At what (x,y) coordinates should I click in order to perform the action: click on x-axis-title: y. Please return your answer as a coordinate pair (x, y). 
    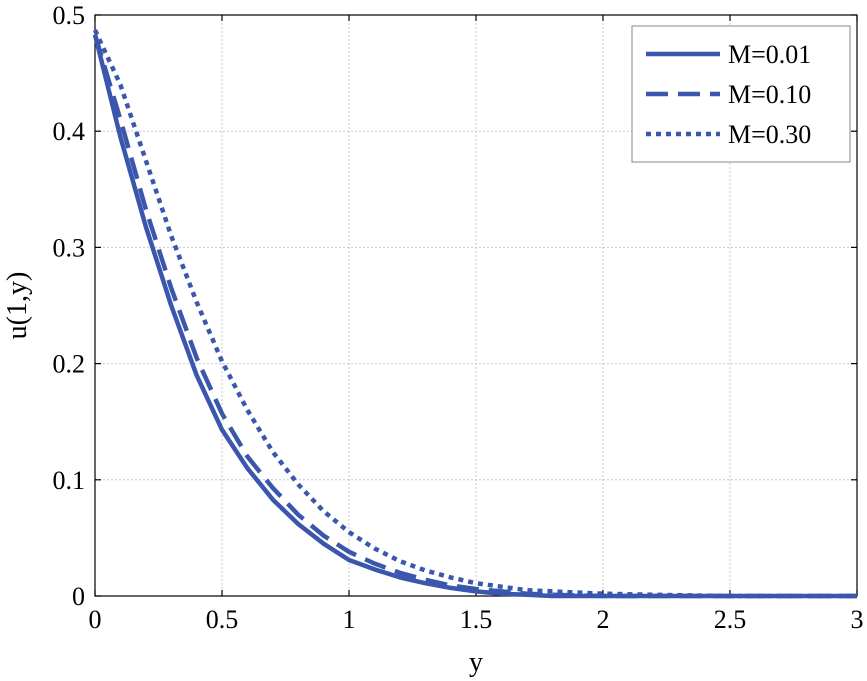
    Looking at the image, I should click on (476, 662).